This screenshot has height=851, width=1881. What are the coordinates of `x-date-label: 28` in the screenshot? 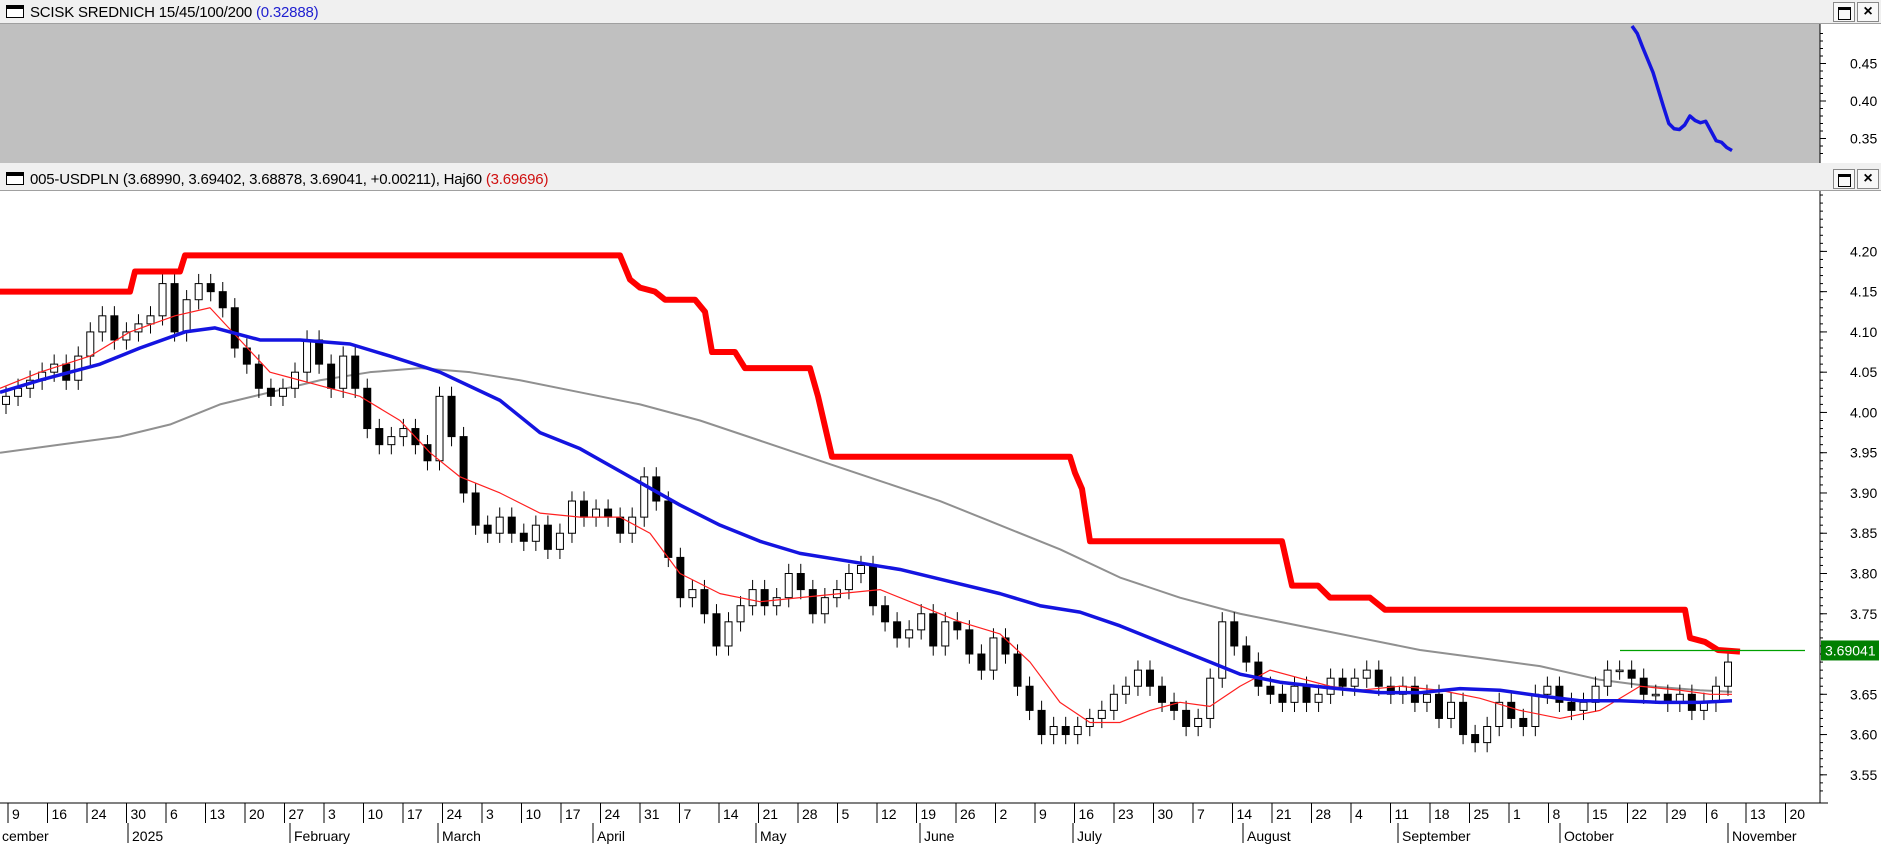 It's located at (1324, 814).